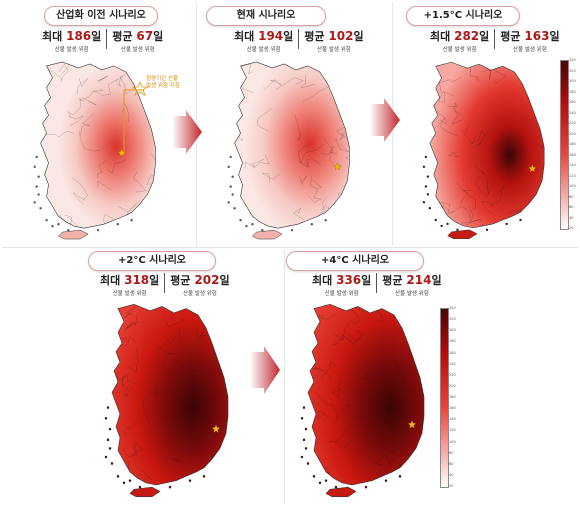  I want to click on panel-stats: 최대 318일 산불 발생 위험 평균 202일 산불 발생 위험, so click(165, 285).